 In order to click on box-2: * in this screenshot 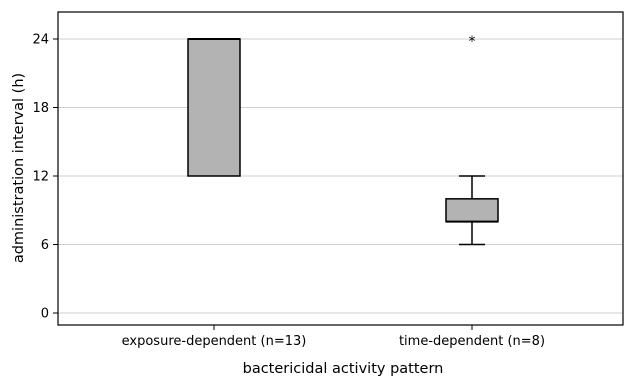, I will do `click(472, 140)`.